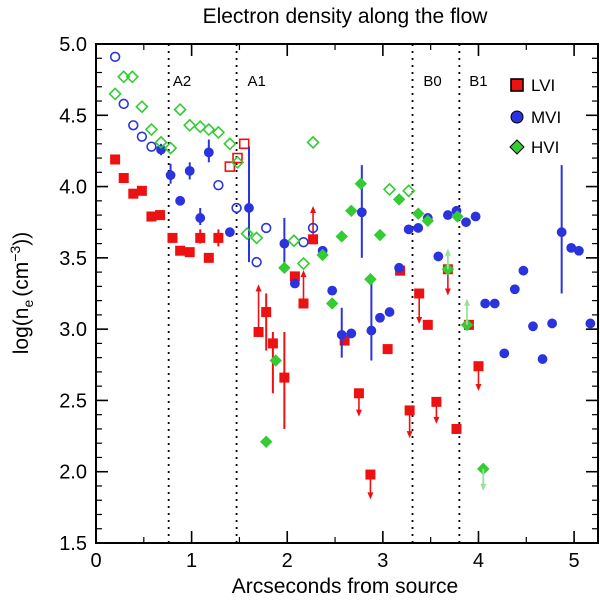 This screenshot has height=600, width=600. What do you see at coordinates (73, 330) in the screenshot?
I see `y-tick-label: 3.0` at bounding box center [73, 330].